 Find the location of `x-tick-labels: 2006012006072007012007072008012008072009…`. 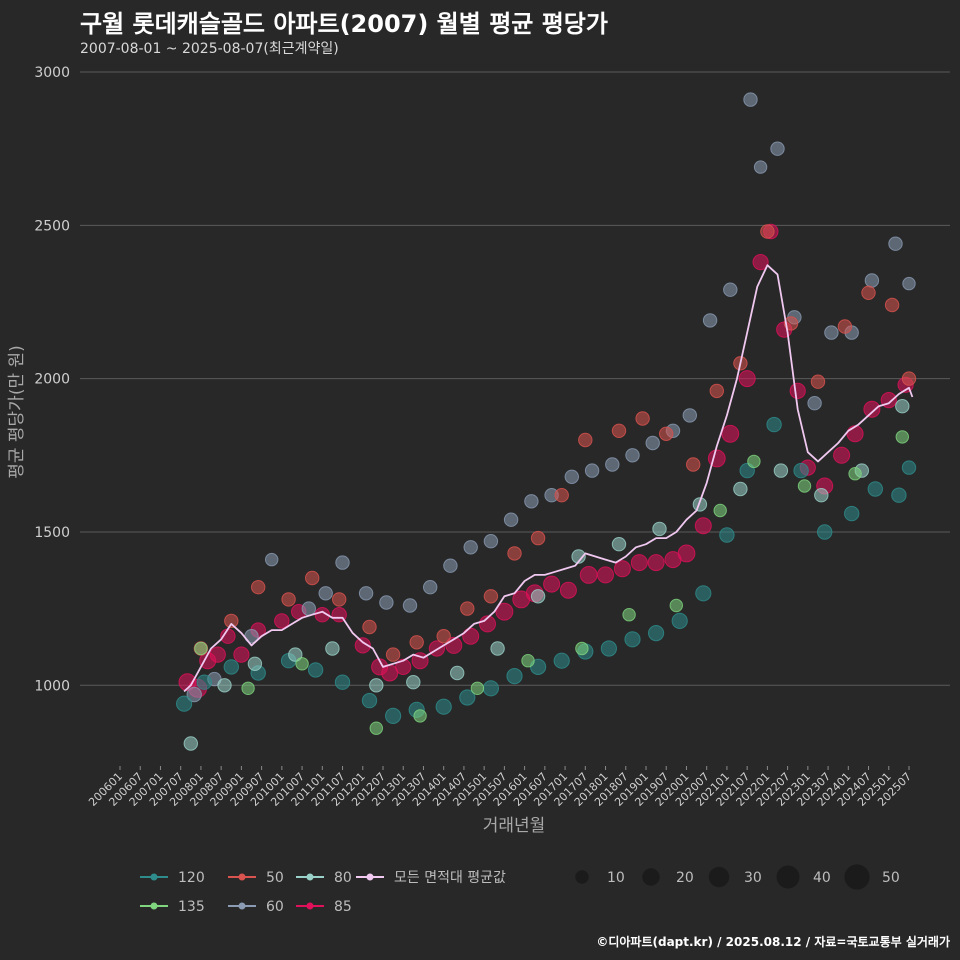

x-tick-labels: 2006012006072007012007072008012008072009… is located at coordinates (500, 787).